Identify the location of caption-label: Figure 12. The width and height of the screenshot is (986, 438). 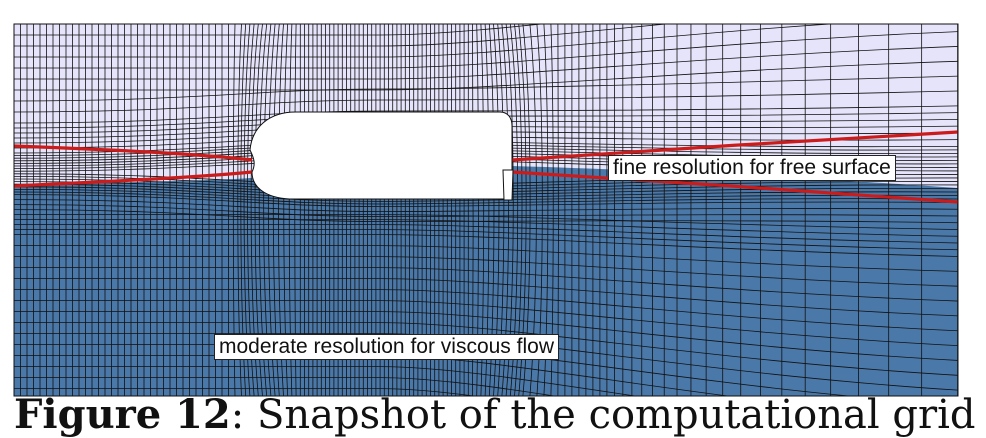
(122, 414).